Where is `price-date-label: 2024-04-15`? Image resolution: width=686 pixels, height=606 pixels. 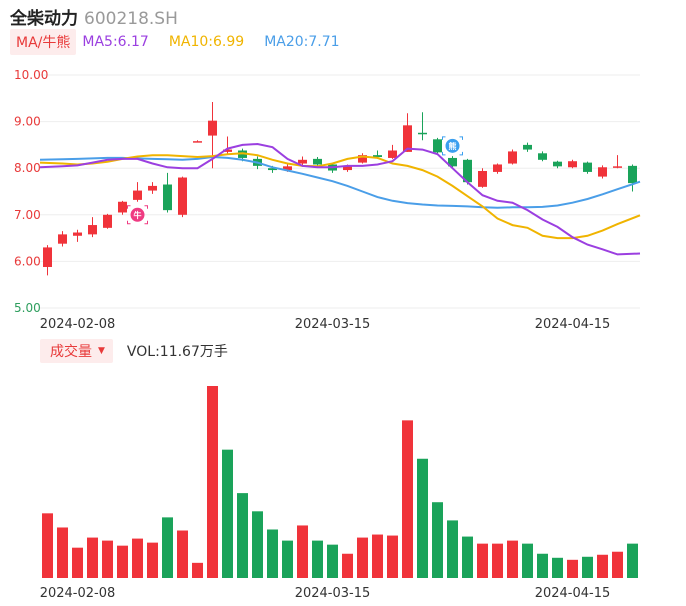
price-date-label: 2024-04-15 is located at coordinates (573, 324).